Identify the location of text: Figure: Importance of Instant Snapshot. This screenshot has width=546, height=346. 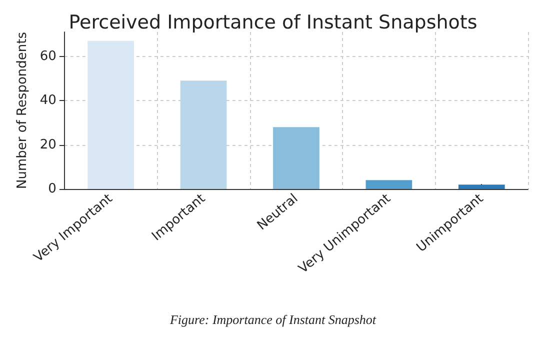
(272, 319).